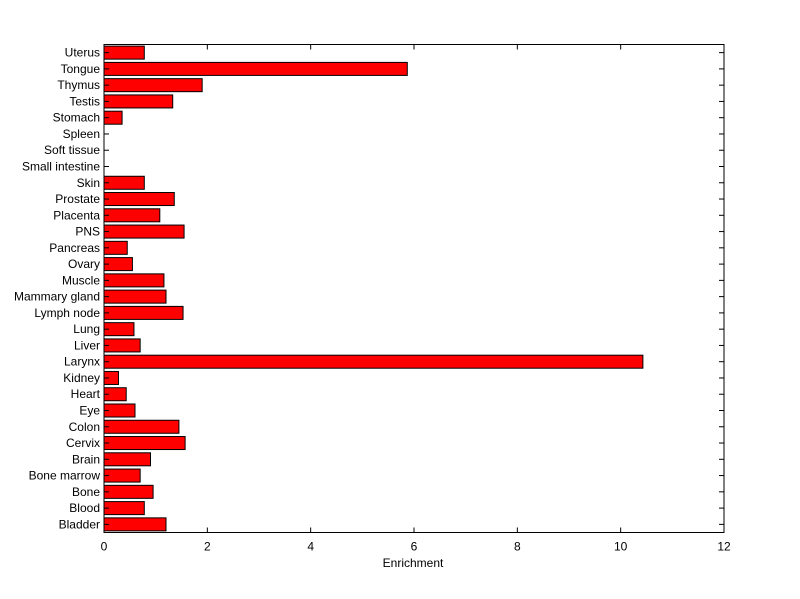 The width and height of the screenshot is (800, 599). What do you see at coordinates (77, 199) in the screenshot?
I see `y-tick-label: Prostate` at bounding box center [77, 199].